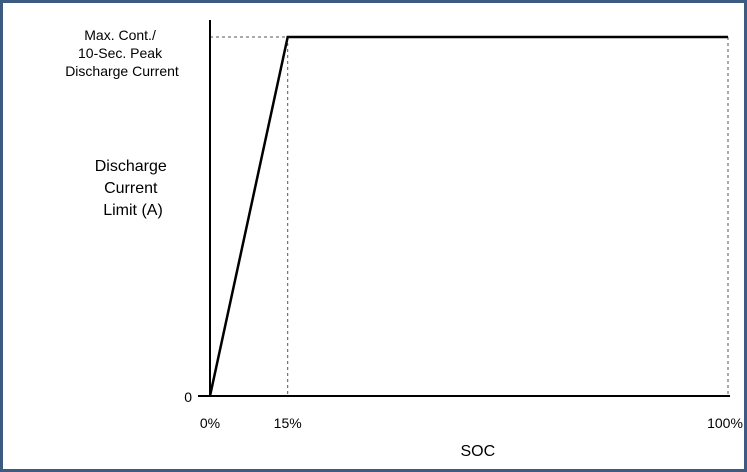  I want to click on y-tick-max-line-2: 10-Sec. Peak, so click(120, 53).